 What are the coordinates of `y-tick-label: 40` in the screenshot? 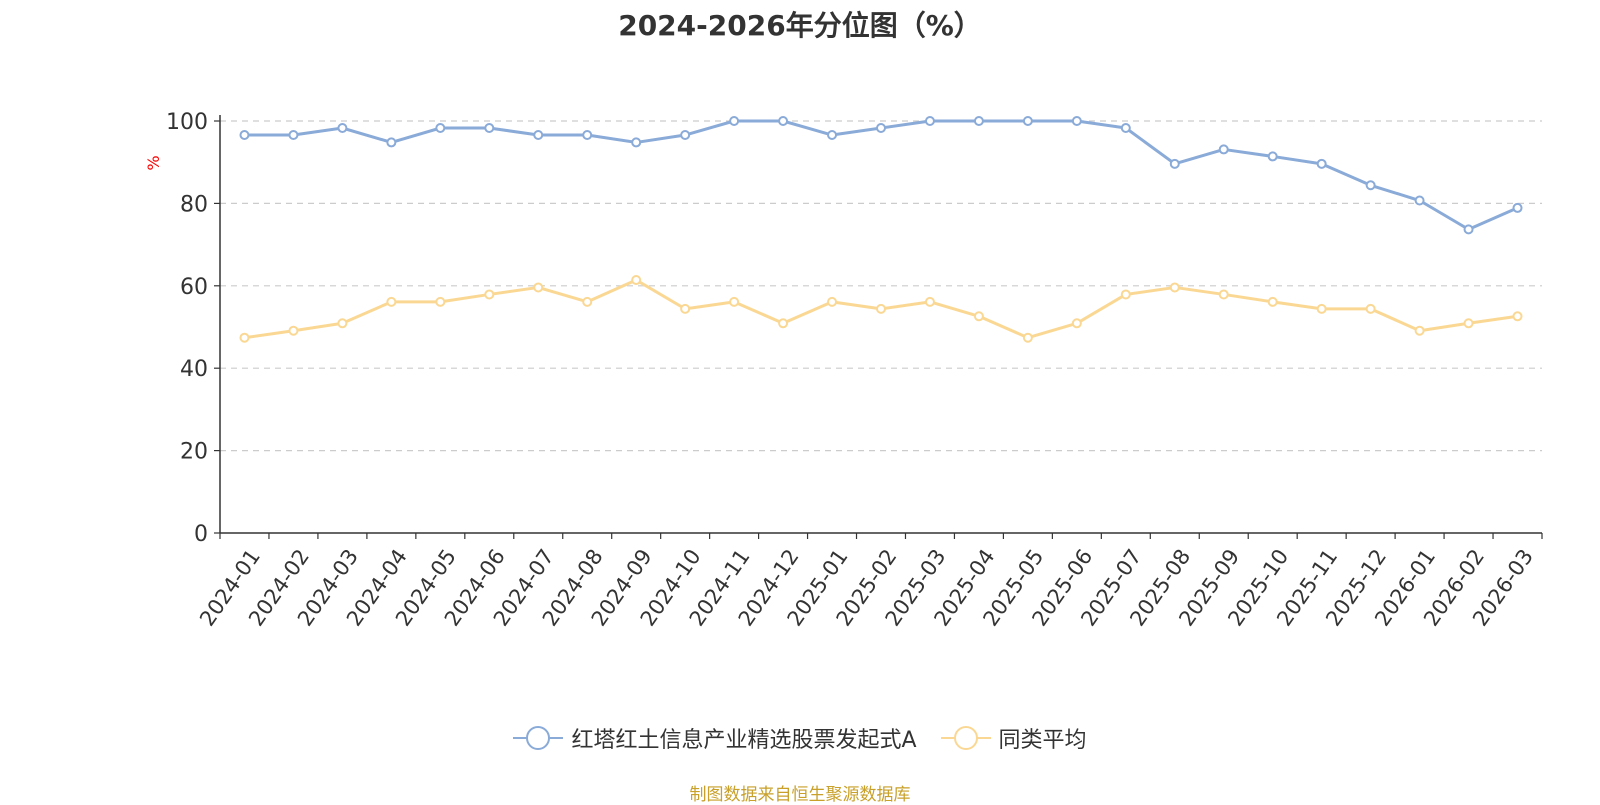 It's located at (194, 369).